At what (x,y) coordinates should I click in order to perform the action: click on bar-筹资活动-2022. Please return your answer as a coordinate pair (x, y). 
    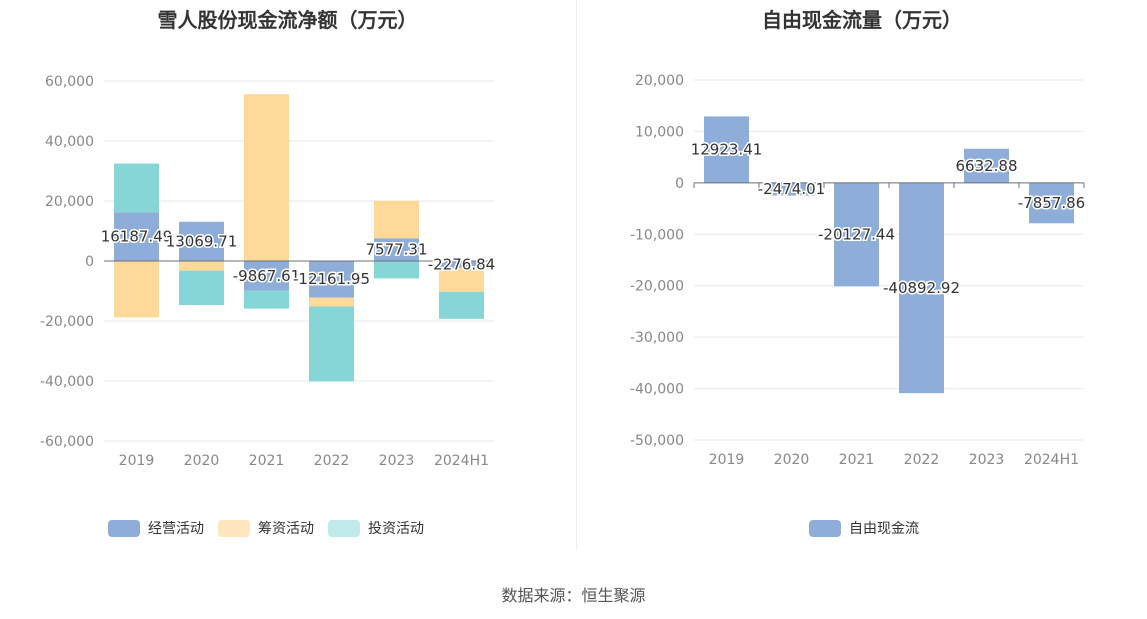
    Looking at the image, I should click on (331, 302).